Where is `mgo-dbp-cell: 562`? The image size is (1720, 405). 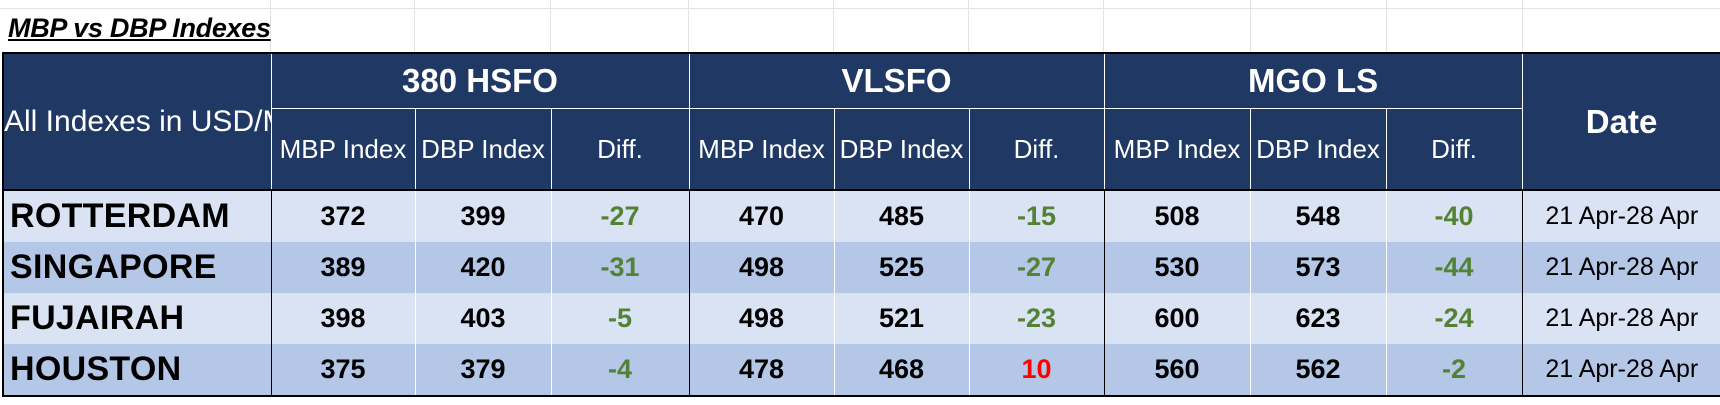
mgo-dbp-cell: 562 is located at coordinates (1318, 370).